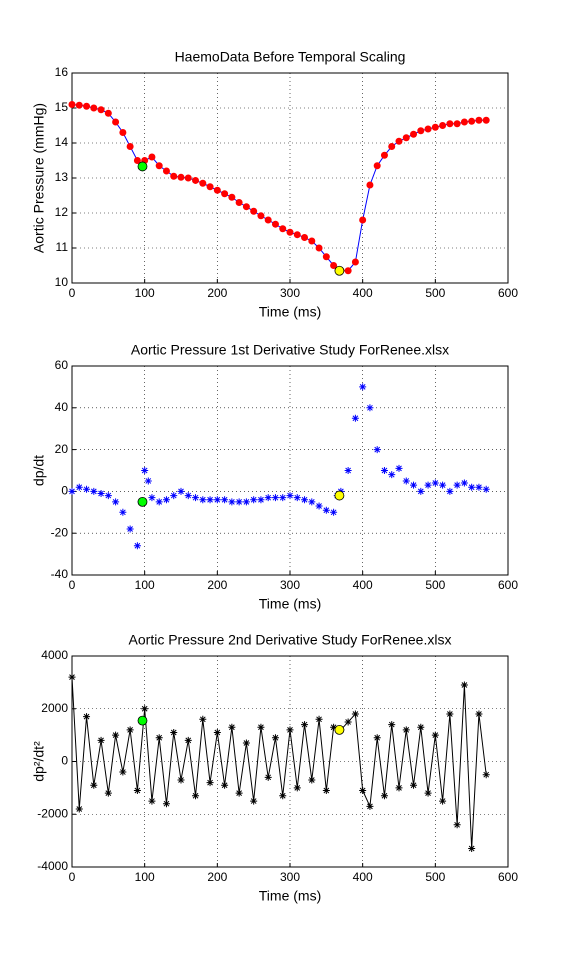 This screenshot has width=561, height=974. I want to click on y-tick-label: -20, so click(60, 532).